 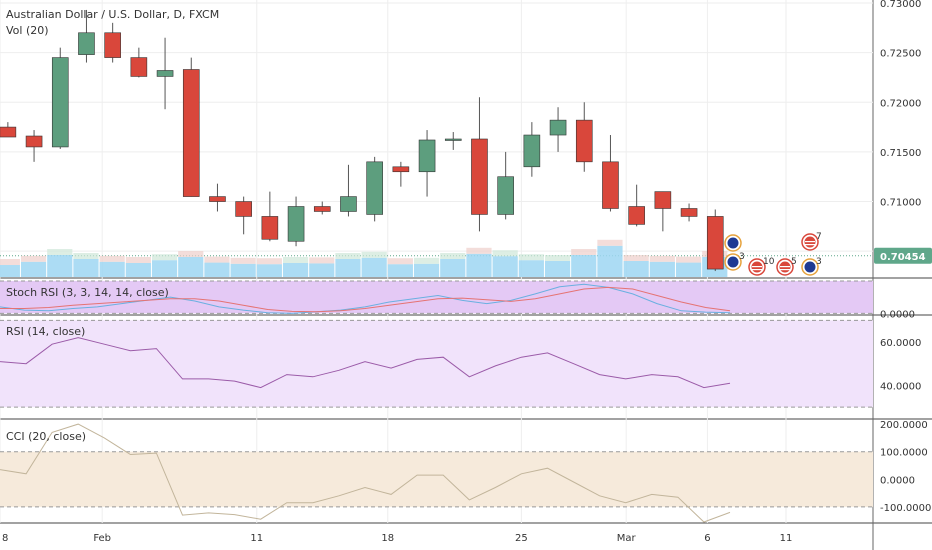 I want to click on volume-label: Vol (20), so click(x=27, y=30).